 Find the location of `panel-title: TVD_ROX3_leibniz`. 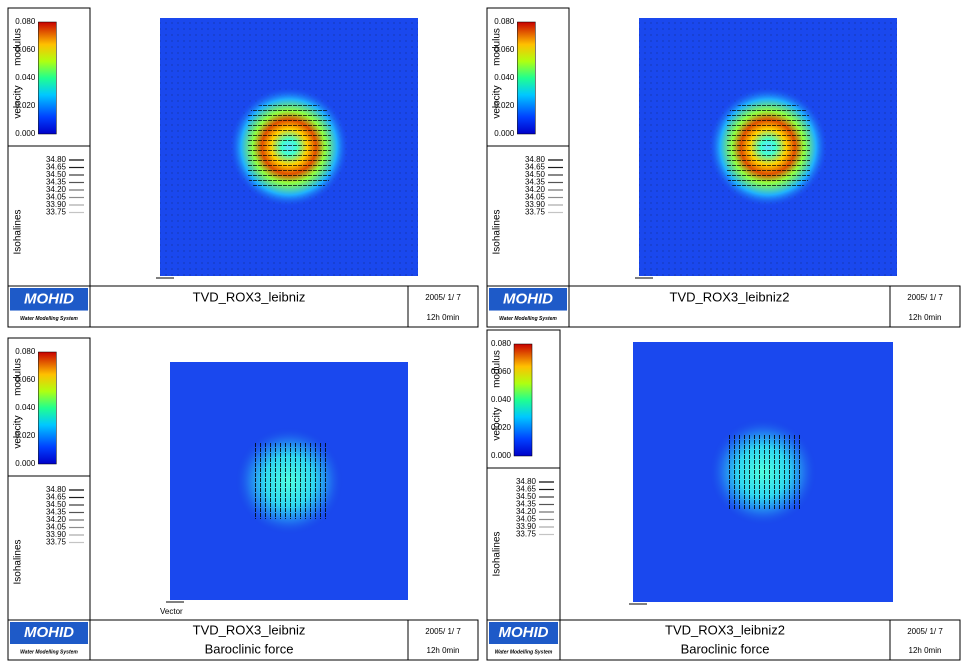

panel-title: TVD_ROX3_leibniz is located at coordinates (249, 629).